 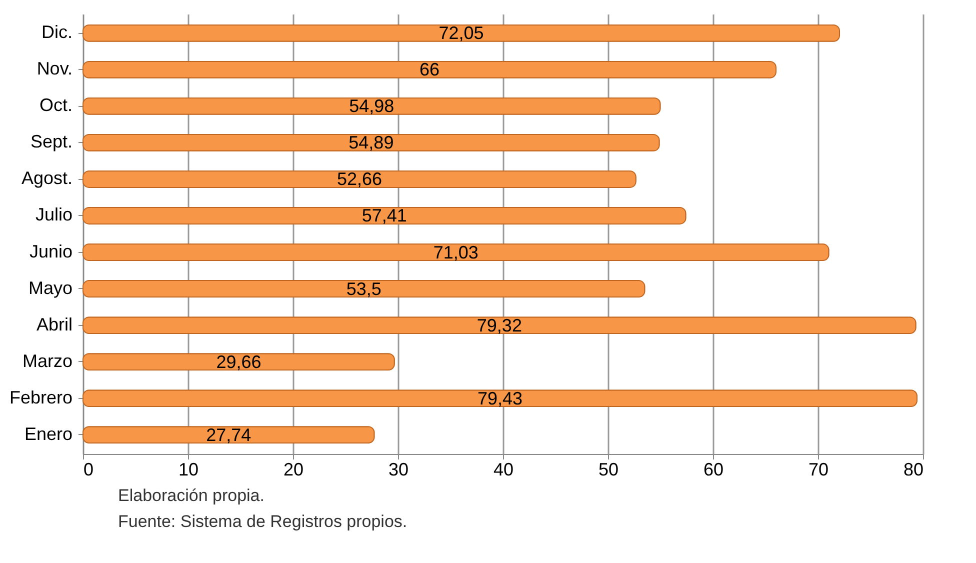 What do you see at coordinates (608, 470) in the screenshot?
I see `x-tick-label: 50` at bounding box center [608, 470].